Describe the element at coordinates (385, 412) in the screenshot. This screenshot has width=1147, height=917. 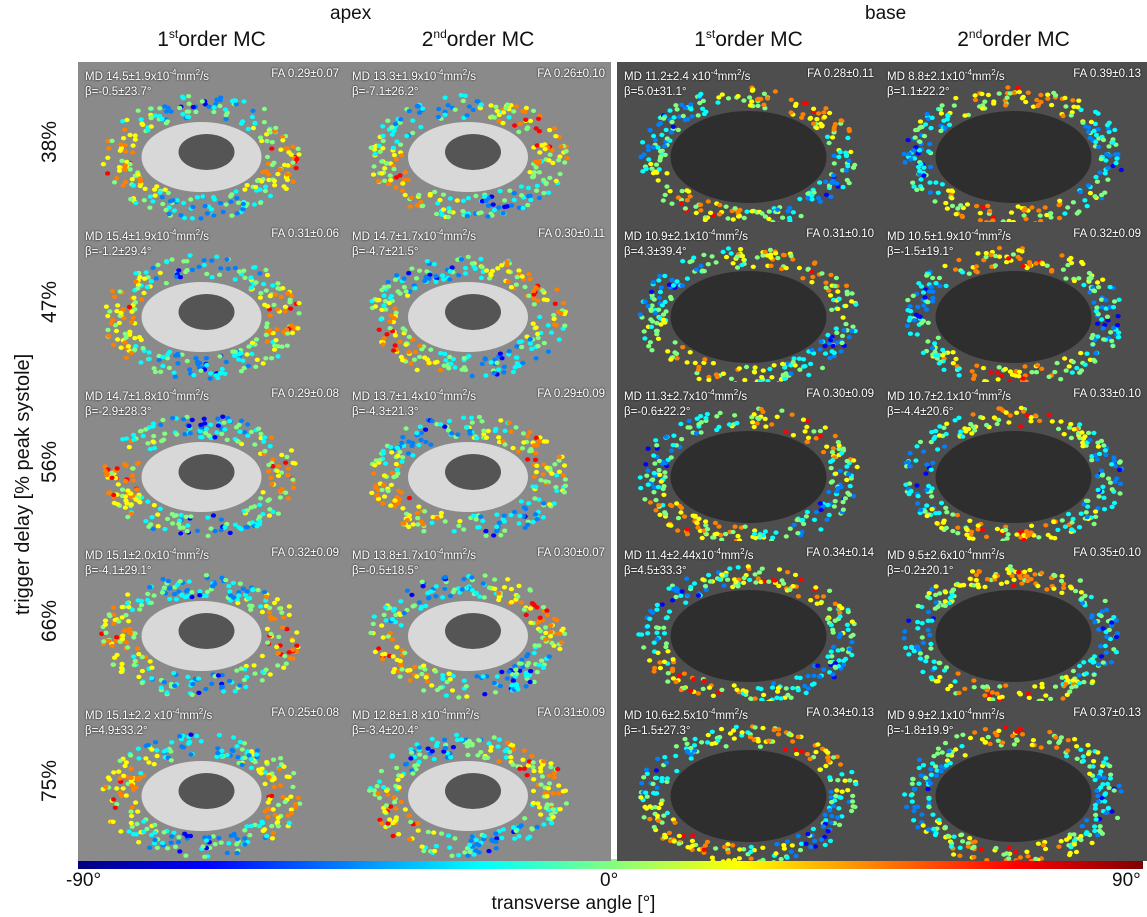
I see `beta-label: β=-4.3±21.3°` at that location.